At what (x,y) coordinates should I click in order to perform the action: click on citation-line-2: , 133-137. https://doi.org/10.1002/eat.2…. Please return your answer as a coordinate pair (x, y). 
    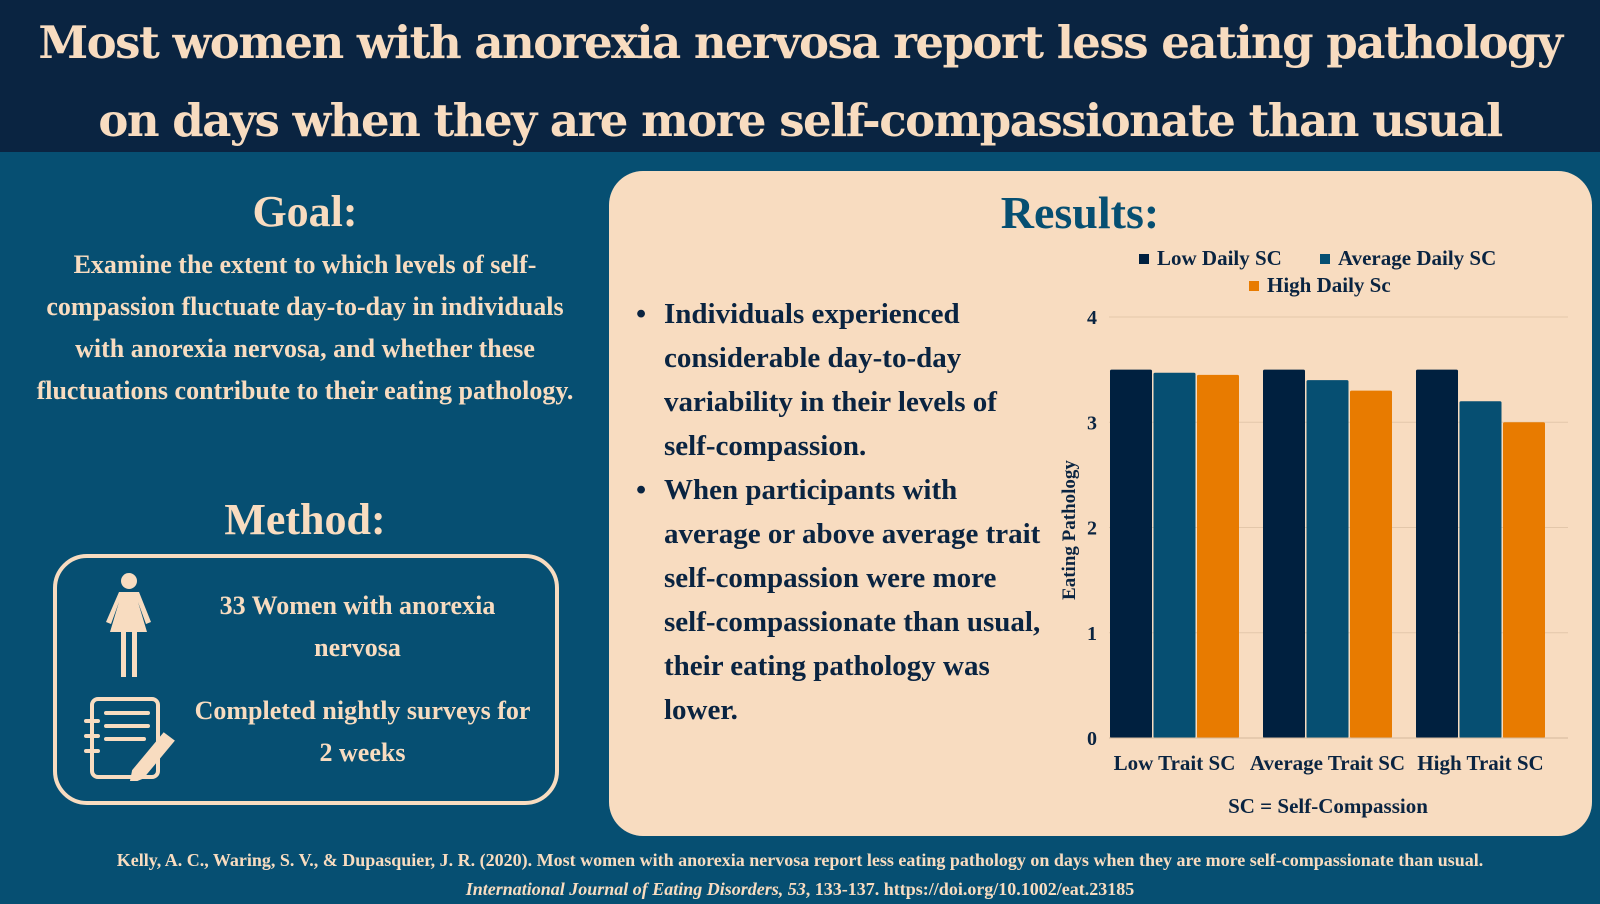
    Looking at the image, I should click on (970, 889).